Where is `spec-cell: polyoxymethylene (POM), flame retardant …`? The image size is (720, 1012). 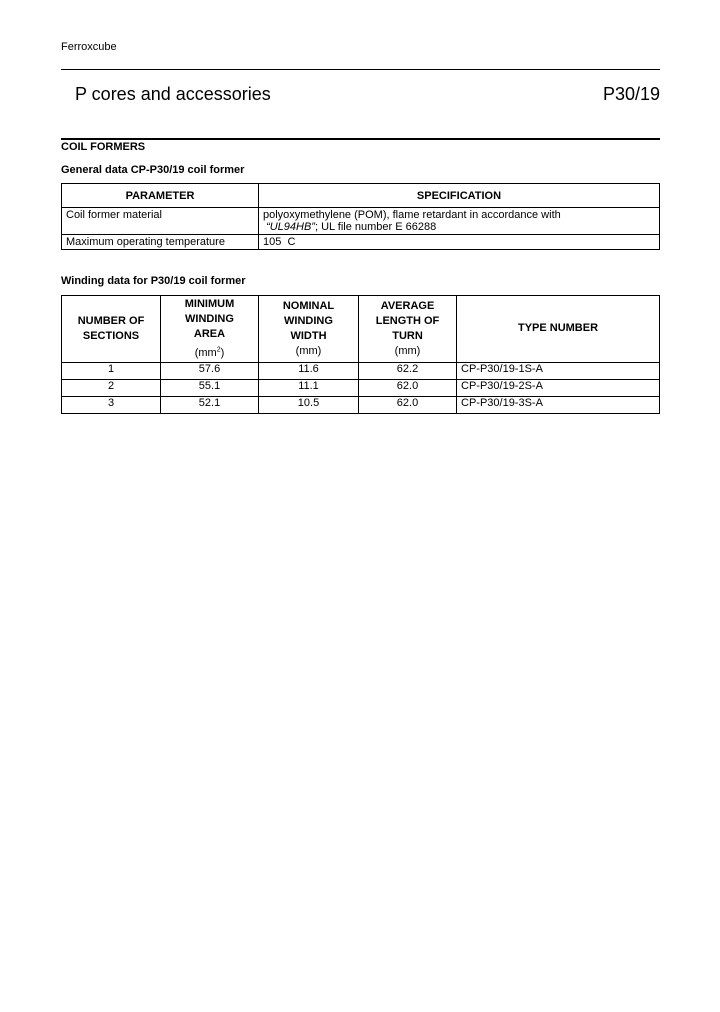
spec-cell: polyoxymethylene (POM), flame retardant … is located at coordinates (459, 221).